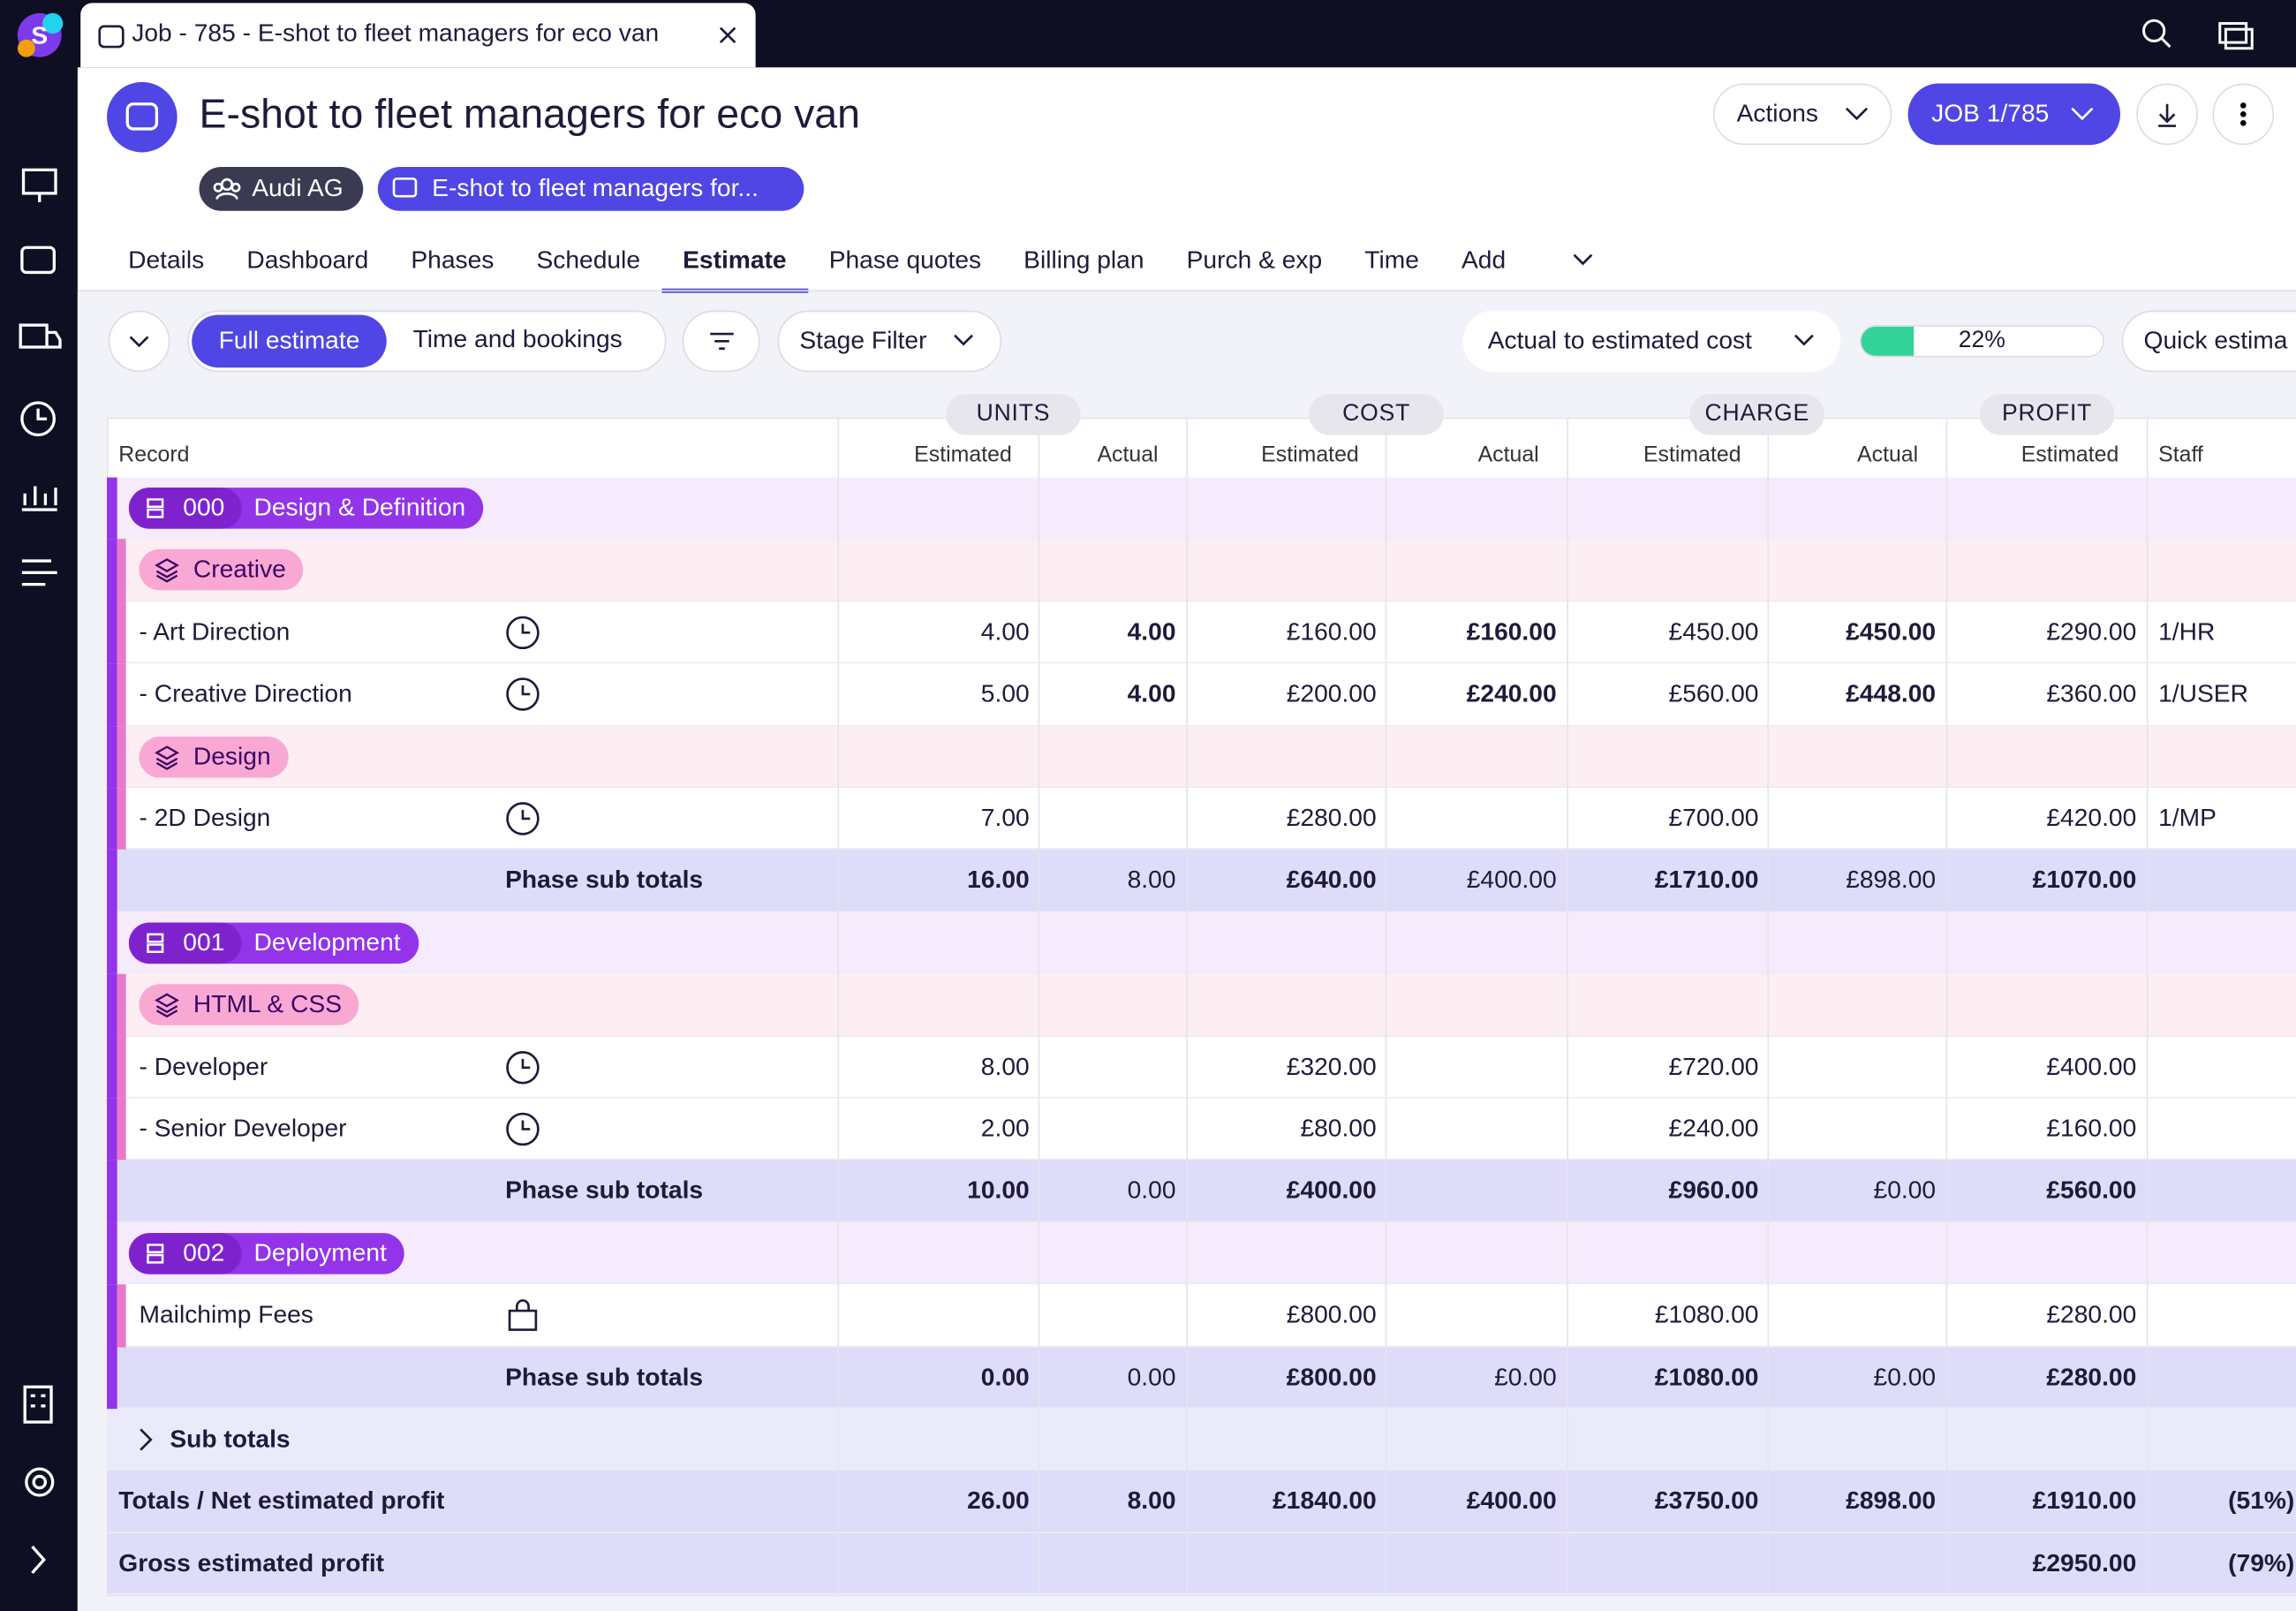  What do you see at coordinates (266, 1253) in the screenshot?
I see `phase-chip: 002 Deployment` at bounding box center [266, 1253].